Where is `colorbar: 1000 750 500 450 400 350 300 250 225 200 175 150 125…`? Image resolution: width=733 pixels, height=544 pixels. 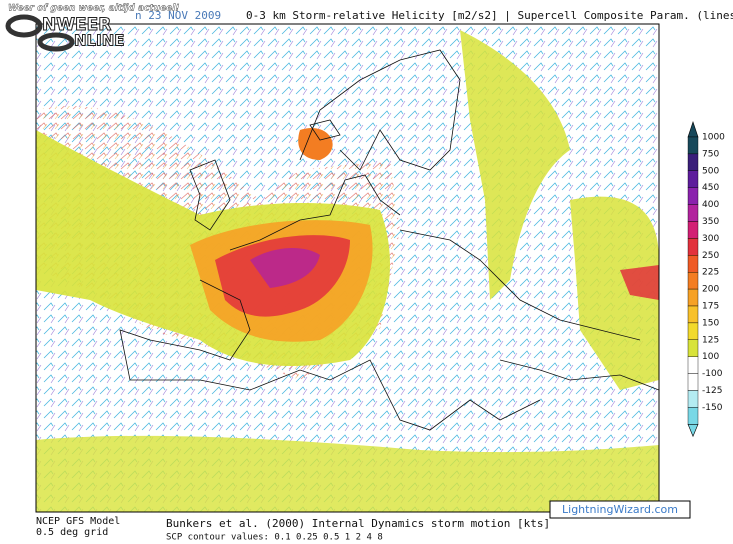 colorbar: 1000 750 500 450 400 350 300 250 225 200 175 150 125… is located at coordinates (706, 279).